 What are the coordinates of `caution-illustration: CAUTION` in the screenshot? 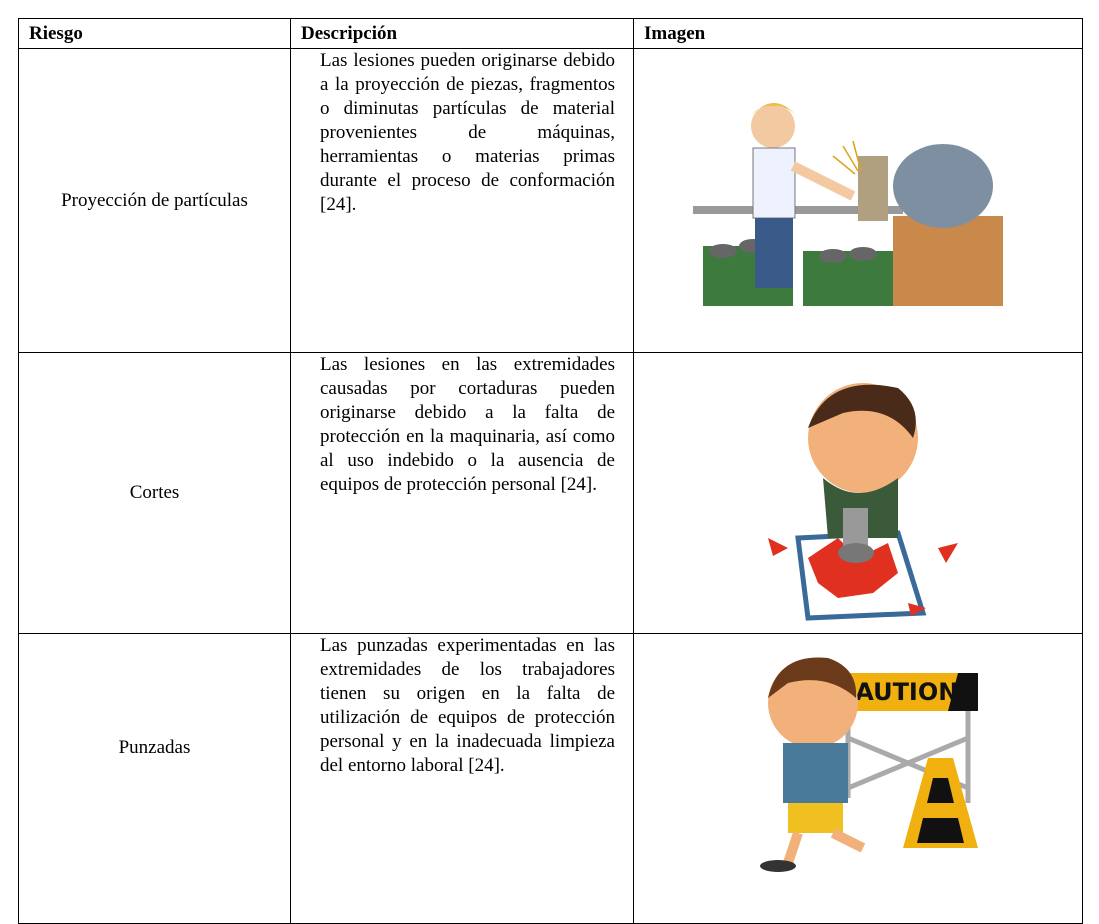 It's located at (869, 764).